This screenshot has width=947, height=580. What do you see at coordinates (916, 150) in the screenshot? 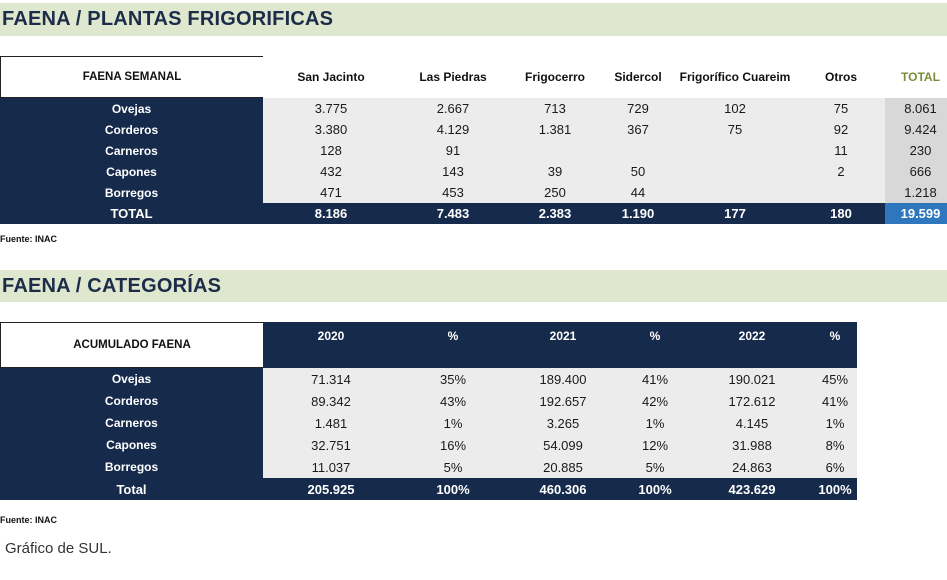
I see `total-cell: 230` at bounding box center [916, 150].